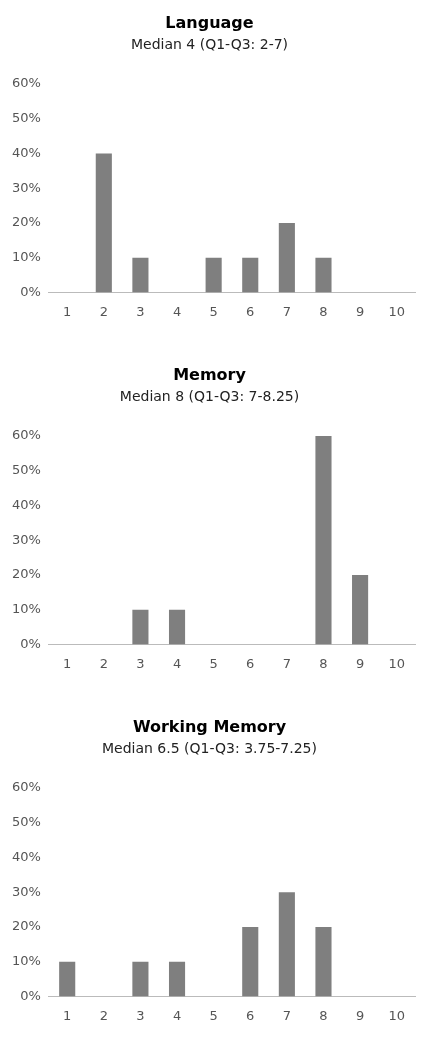  I want to click on chart-title: Language, so click(209, 22).